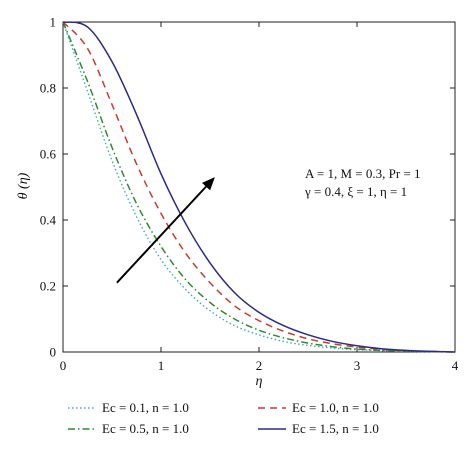  What do you see at coordinates (53, 352) in the screenshot?
I see `y-tick-label: 0` at bounding box center [53, 352].